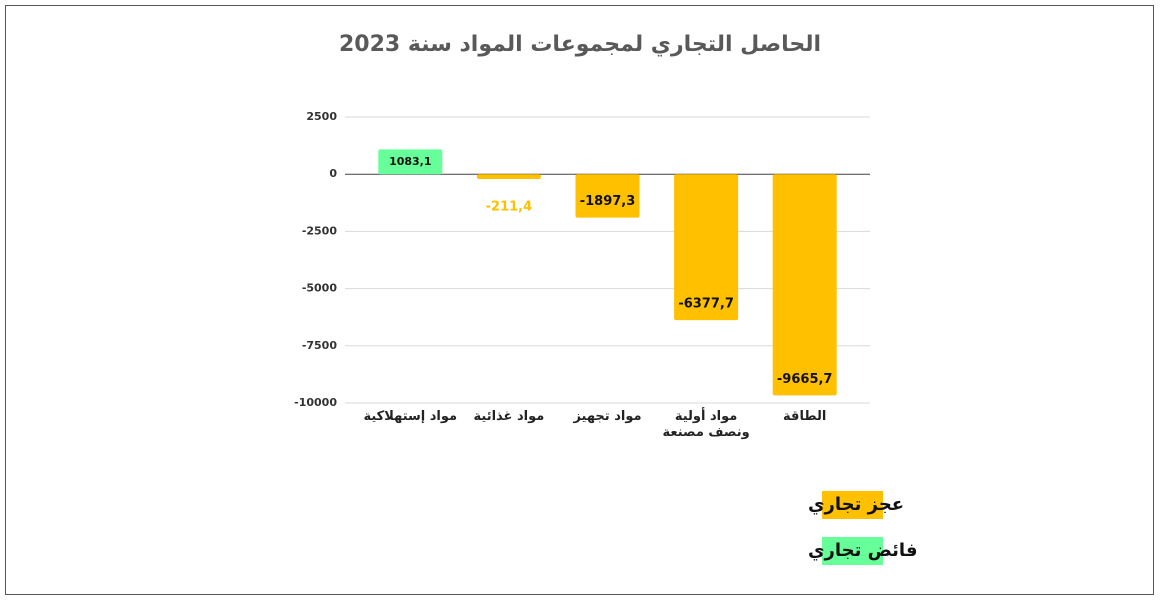 This screenshot has width=1160, height=600. I want to click on value-label: -6377,7, so click(706, 304).